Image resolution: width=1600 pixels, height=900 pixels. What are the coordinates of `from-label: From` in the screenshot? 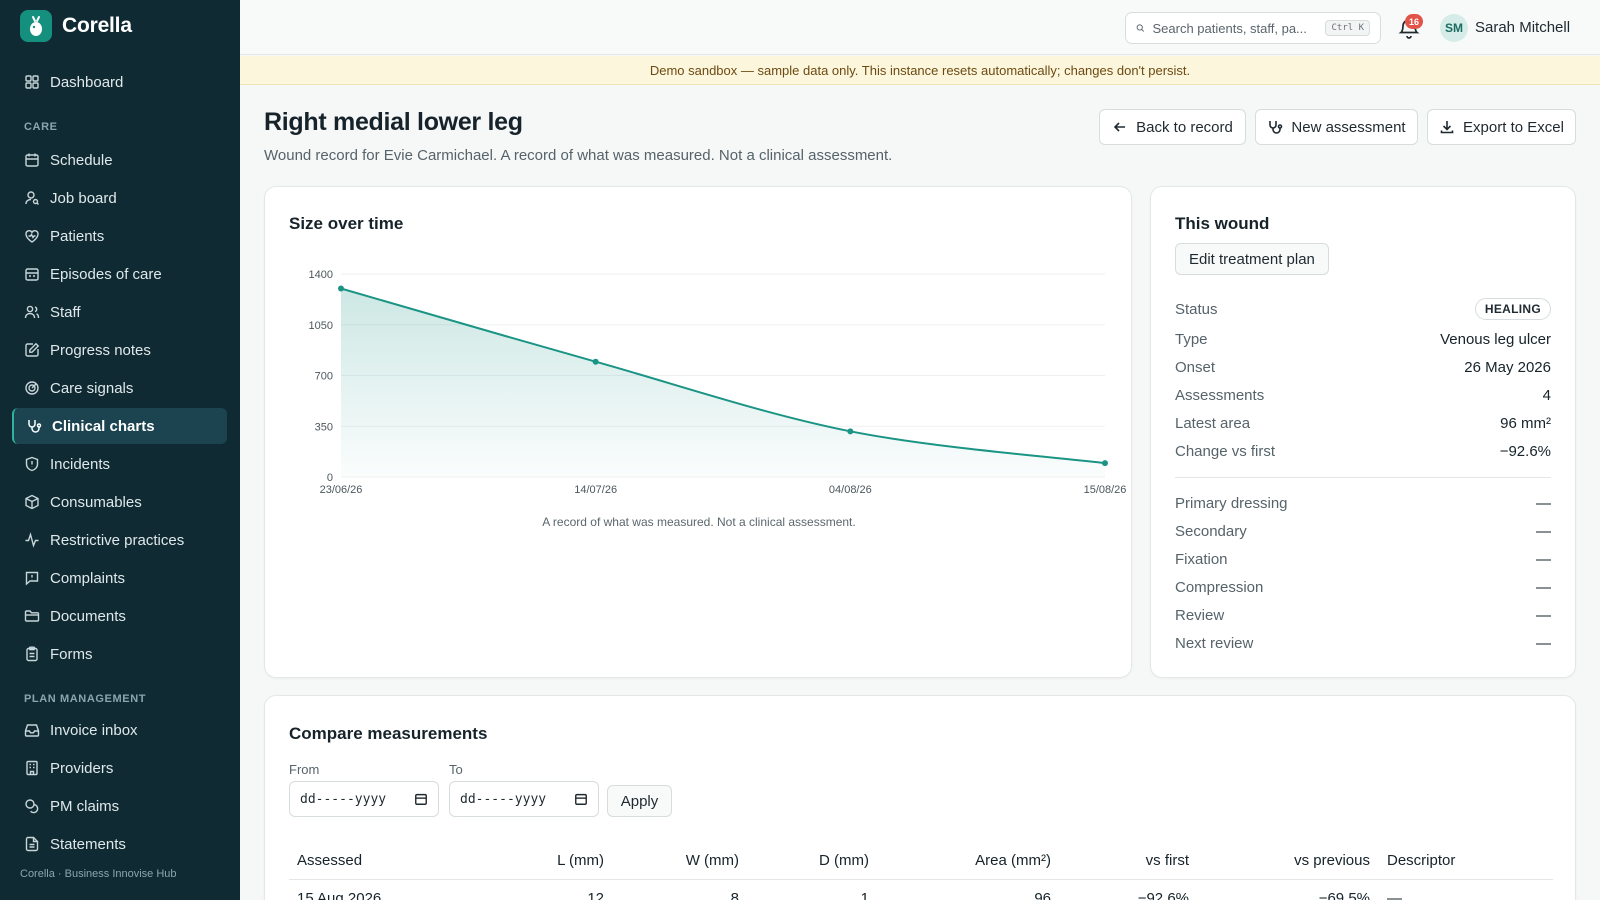 It's located at (304, 769).